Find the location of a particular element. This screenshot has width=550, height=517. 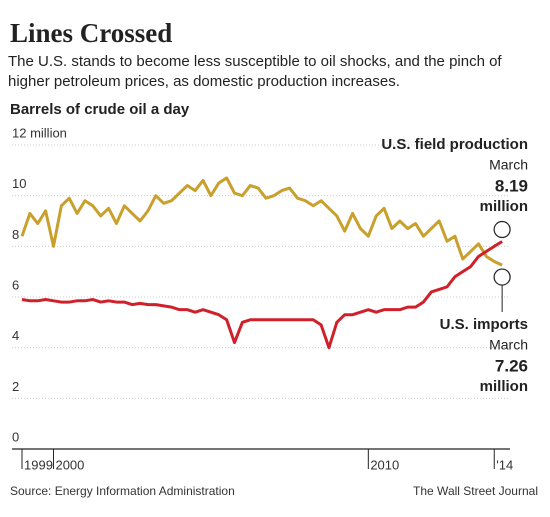

y-tick-label: 10 is located at coordinates (19, 183).